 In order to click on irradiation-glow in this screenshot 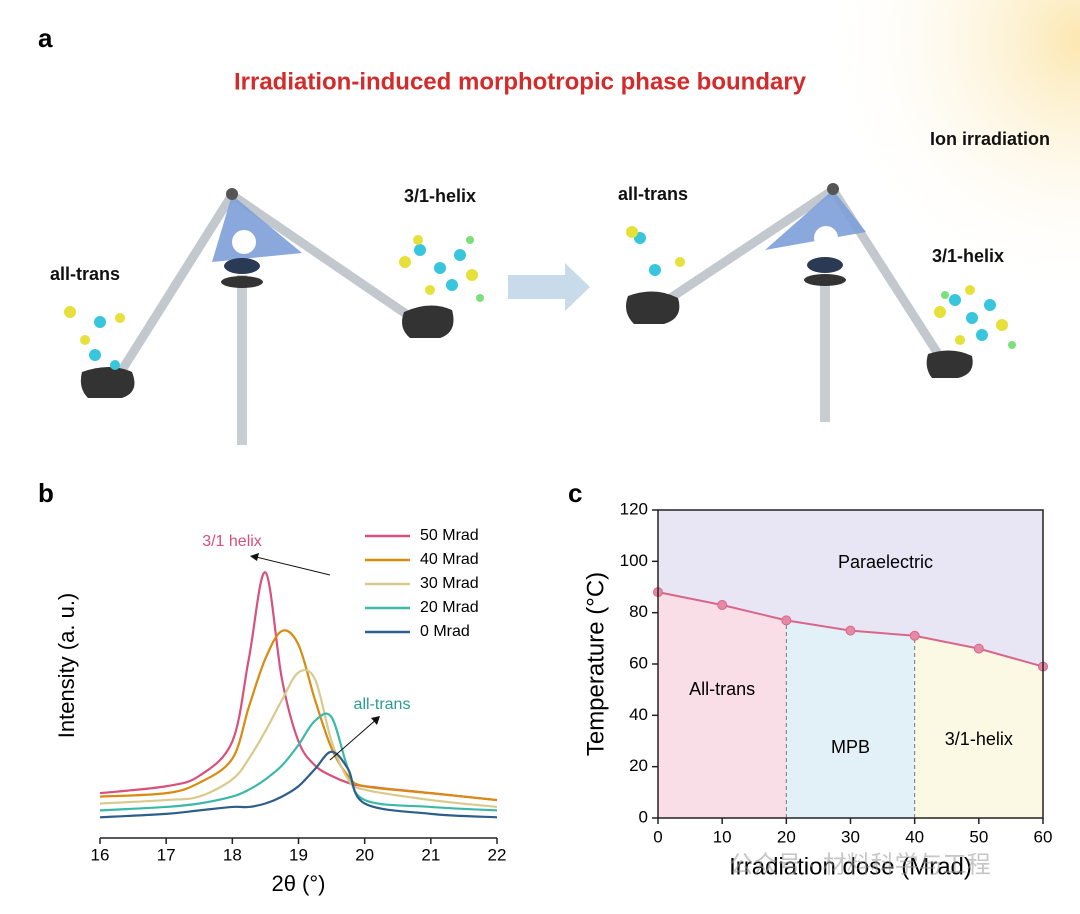, I will do `click(950, 160)`.